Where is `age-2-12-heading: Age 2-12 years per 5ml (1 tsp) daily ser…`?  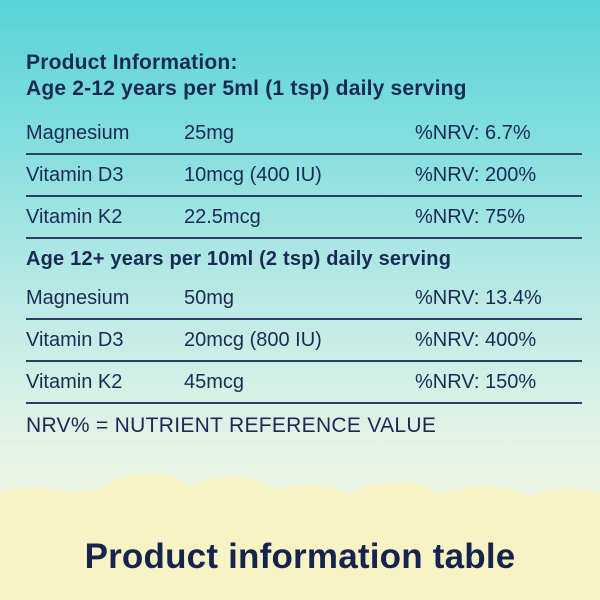 age-2-12-heading: Age 2-12 years per 5ml (1 tsp) daily ser… is located at coordinates (246, 88).